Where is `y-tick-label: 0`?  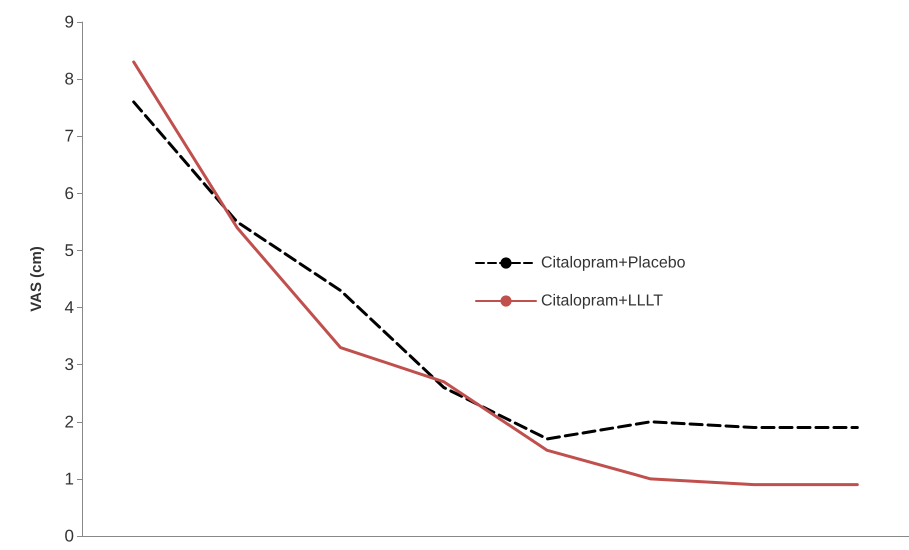 y-tick-label: 0 is located at coordinates (69, 536).